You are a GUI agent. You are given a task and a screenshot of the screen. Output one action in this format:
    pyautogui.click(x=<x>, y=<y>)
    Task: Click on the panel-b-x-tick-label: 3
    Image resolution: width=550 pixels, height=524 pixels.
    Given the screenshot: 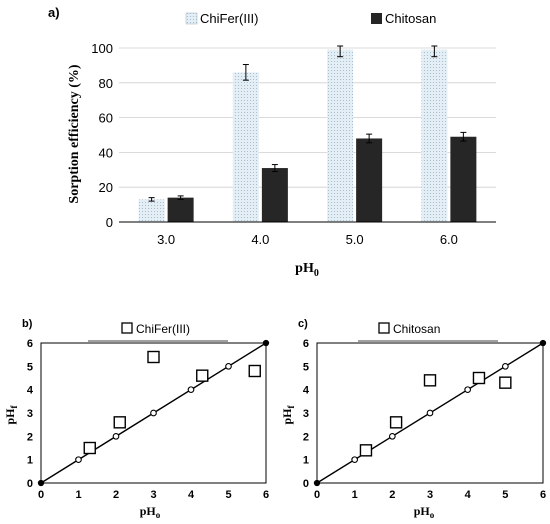 What is the action you would take?
    pyautogui.click(x=153, y=495)
    